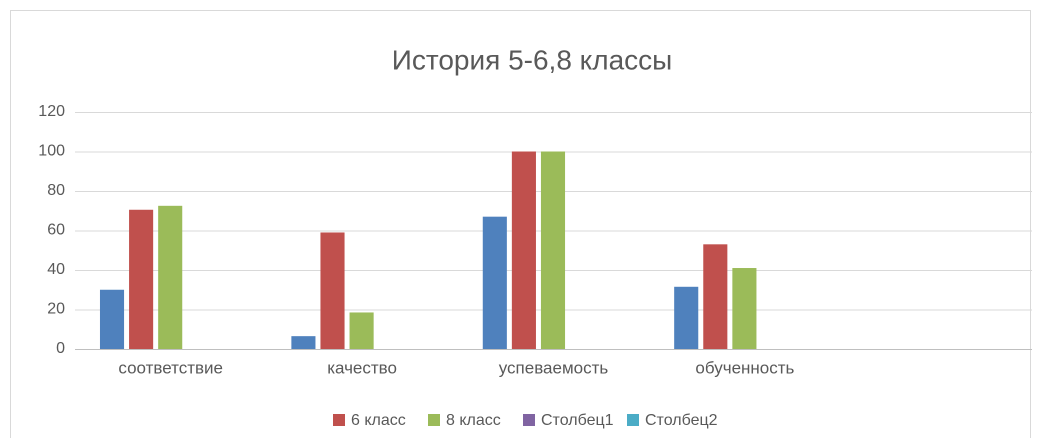 This screenshot has width=1041, height=443. What do you see at coordinates (378, 420) in the screenshot?
I see `legend-label: 6 класс` at bounding box center [378, 420].